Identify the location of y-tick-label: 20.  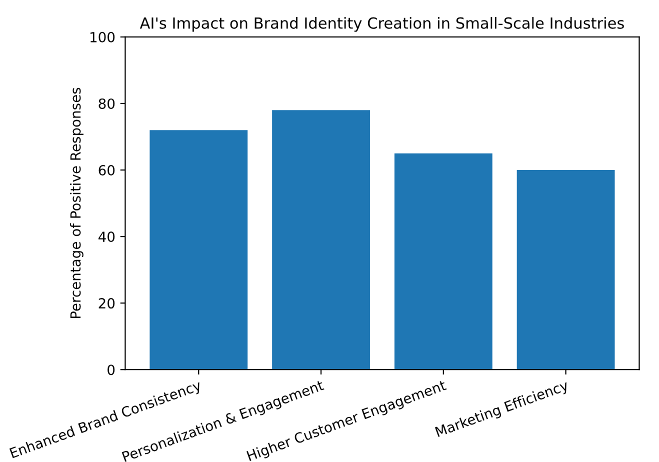
(106, 303).